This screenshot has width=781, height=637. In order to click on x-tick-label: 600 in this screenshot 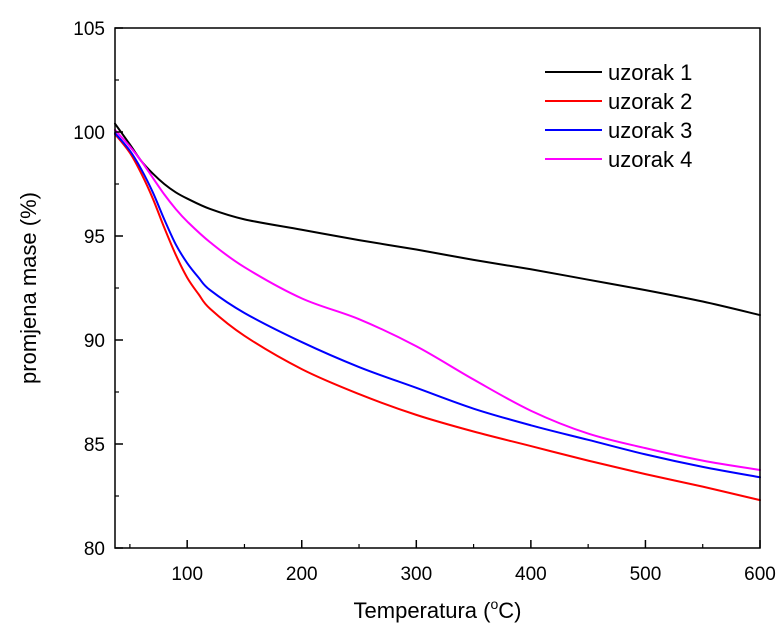, I will do `click(760, 574)`.